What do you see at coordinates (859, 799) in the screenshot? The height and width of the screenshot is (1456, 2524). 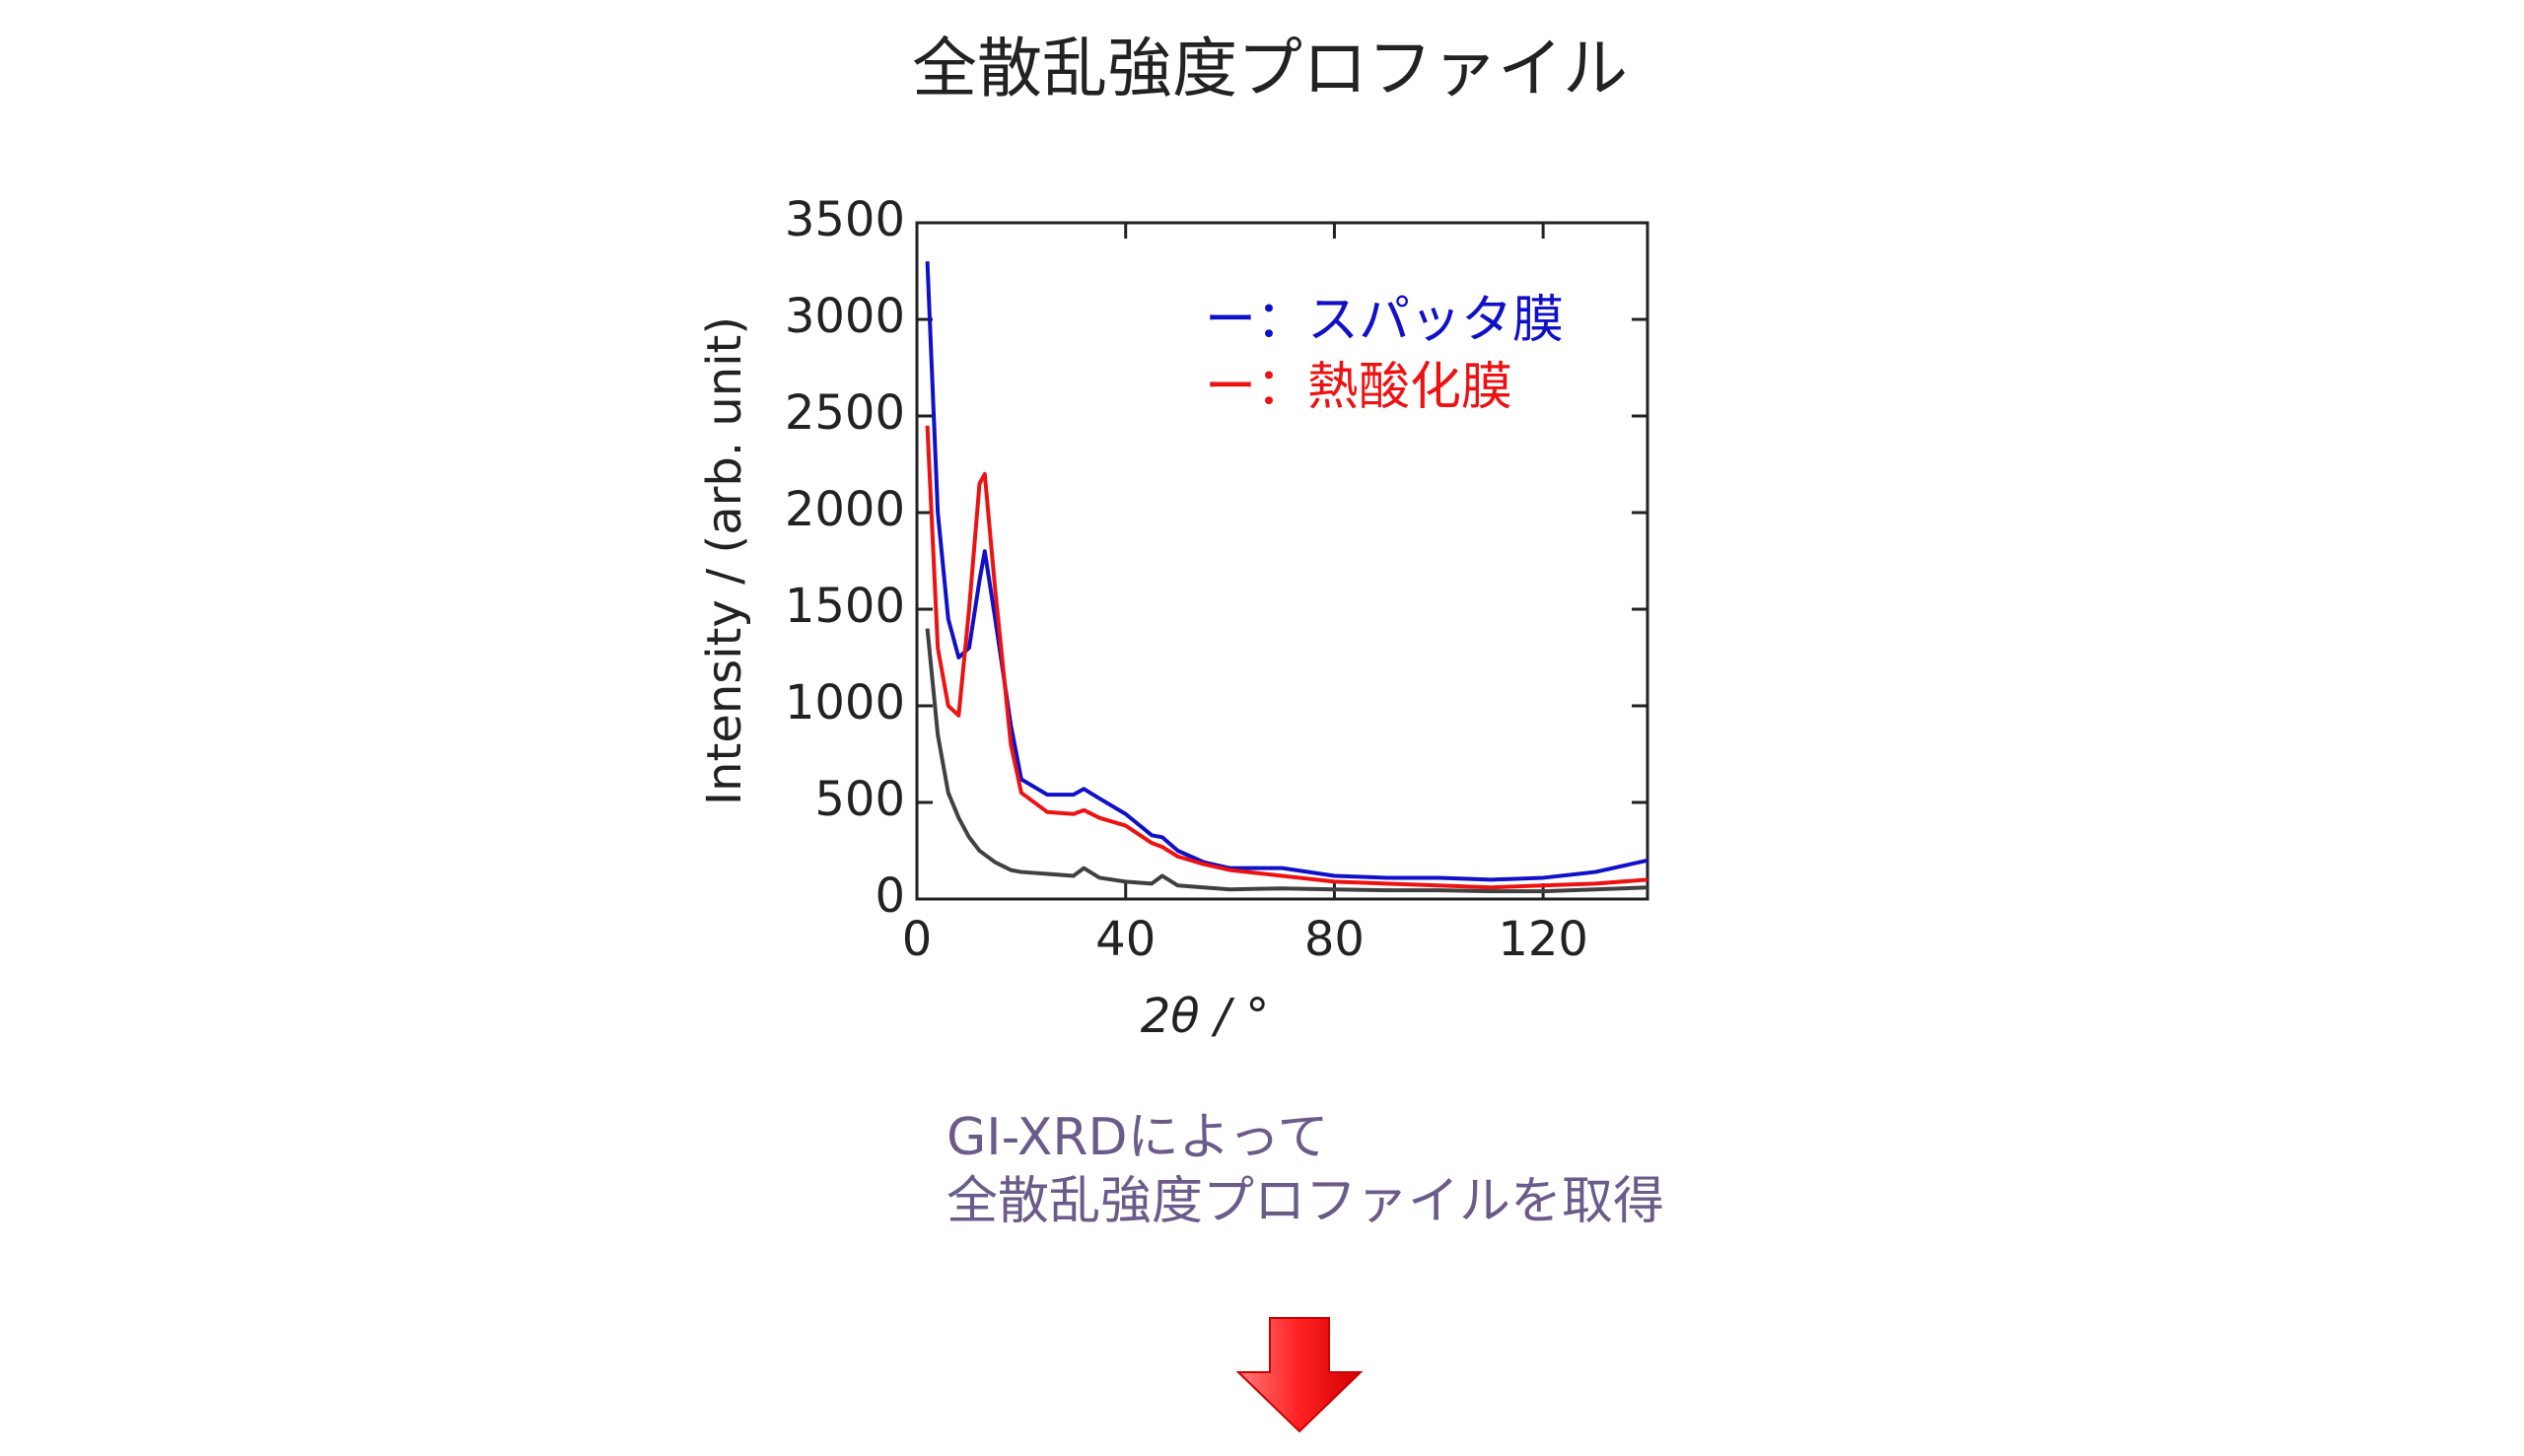 I see `y-tick-label: 500` at bounding box center [859, 799].